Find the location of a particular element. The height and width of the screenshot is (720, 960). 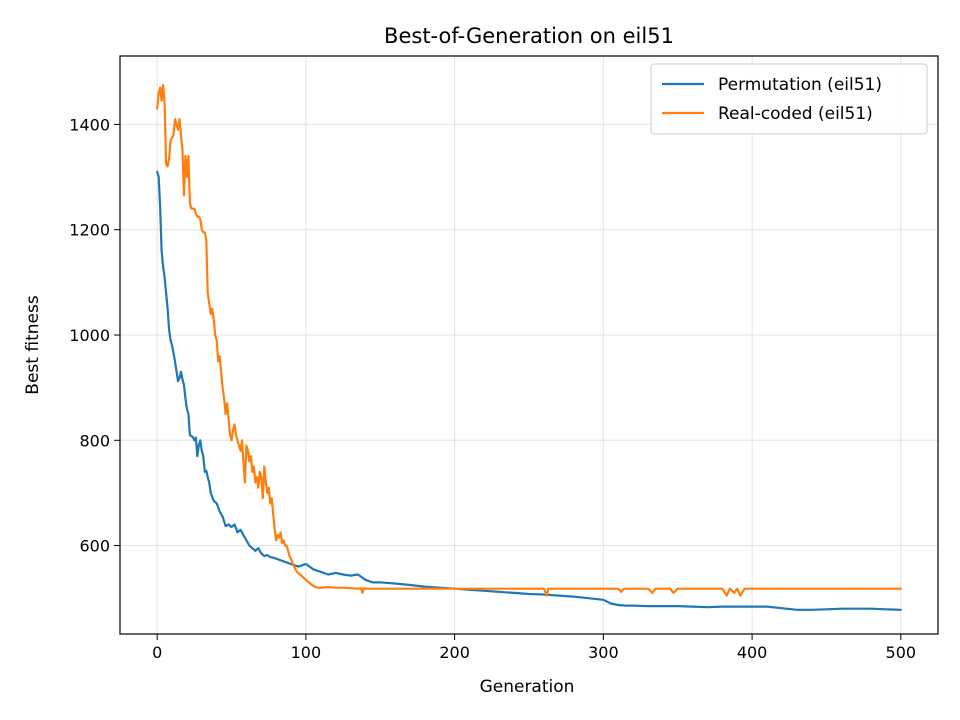

x-axis-title: Generation is located at coordinates (527, 687).